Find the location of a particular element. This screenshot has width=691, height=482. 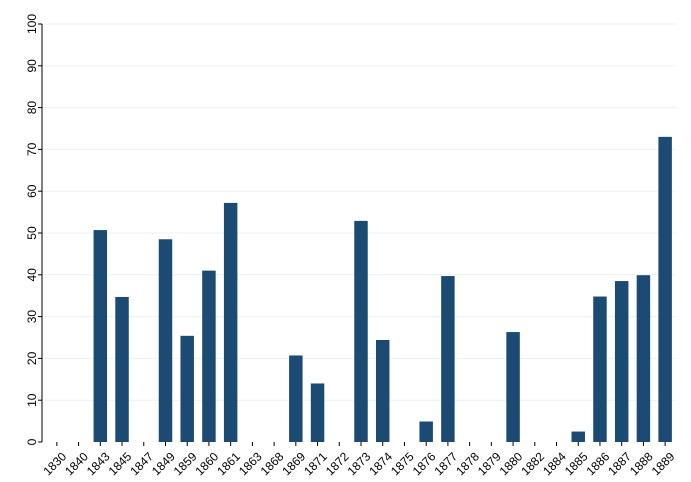

x-tick-label-1873: 1873 is located at coordinates (359, 463).